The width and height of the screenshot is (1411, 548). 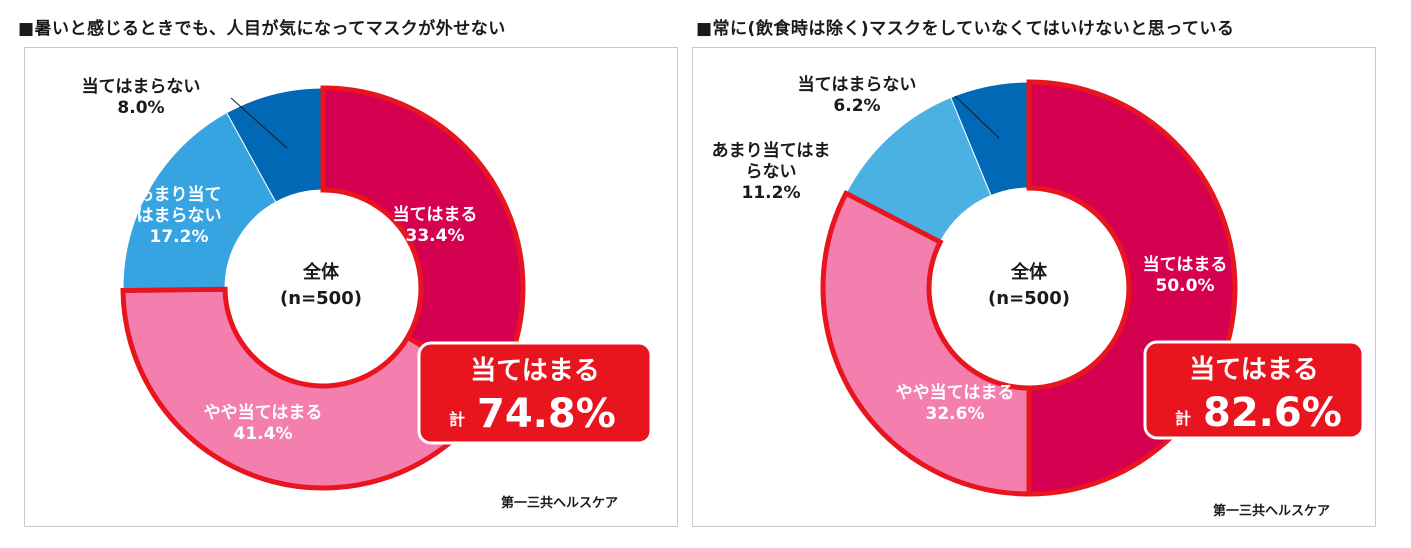 I want to click on chart-1-callout-prefix: 計, so click(x=457, y=419).